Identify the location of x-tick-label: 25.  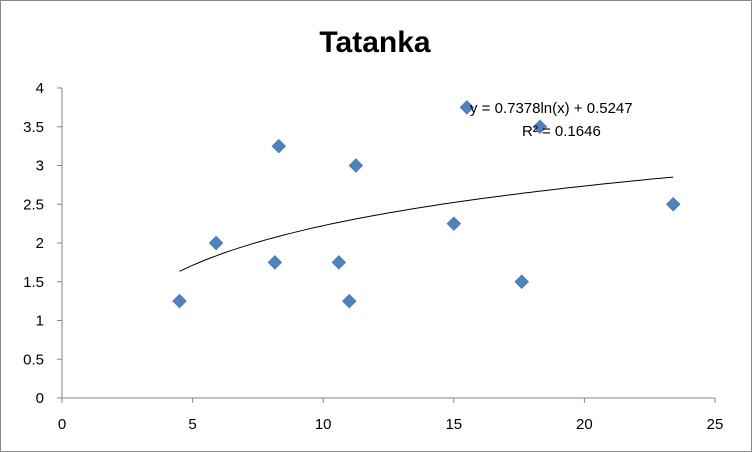
(715, 424).